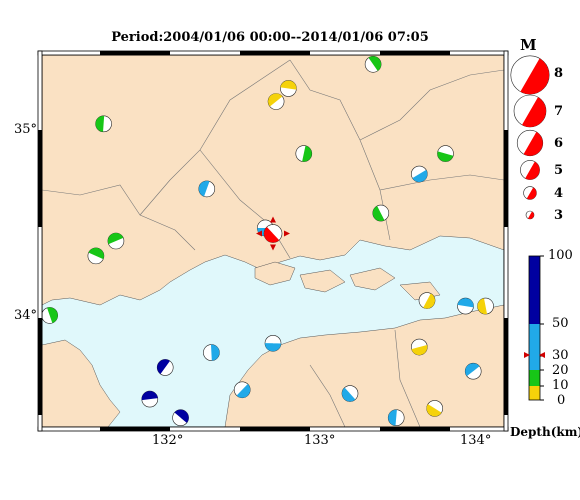 Image resolution: width=580 pixels, height=500 pixels. I want to click on magnitude-label: 6, so click(559, 143).